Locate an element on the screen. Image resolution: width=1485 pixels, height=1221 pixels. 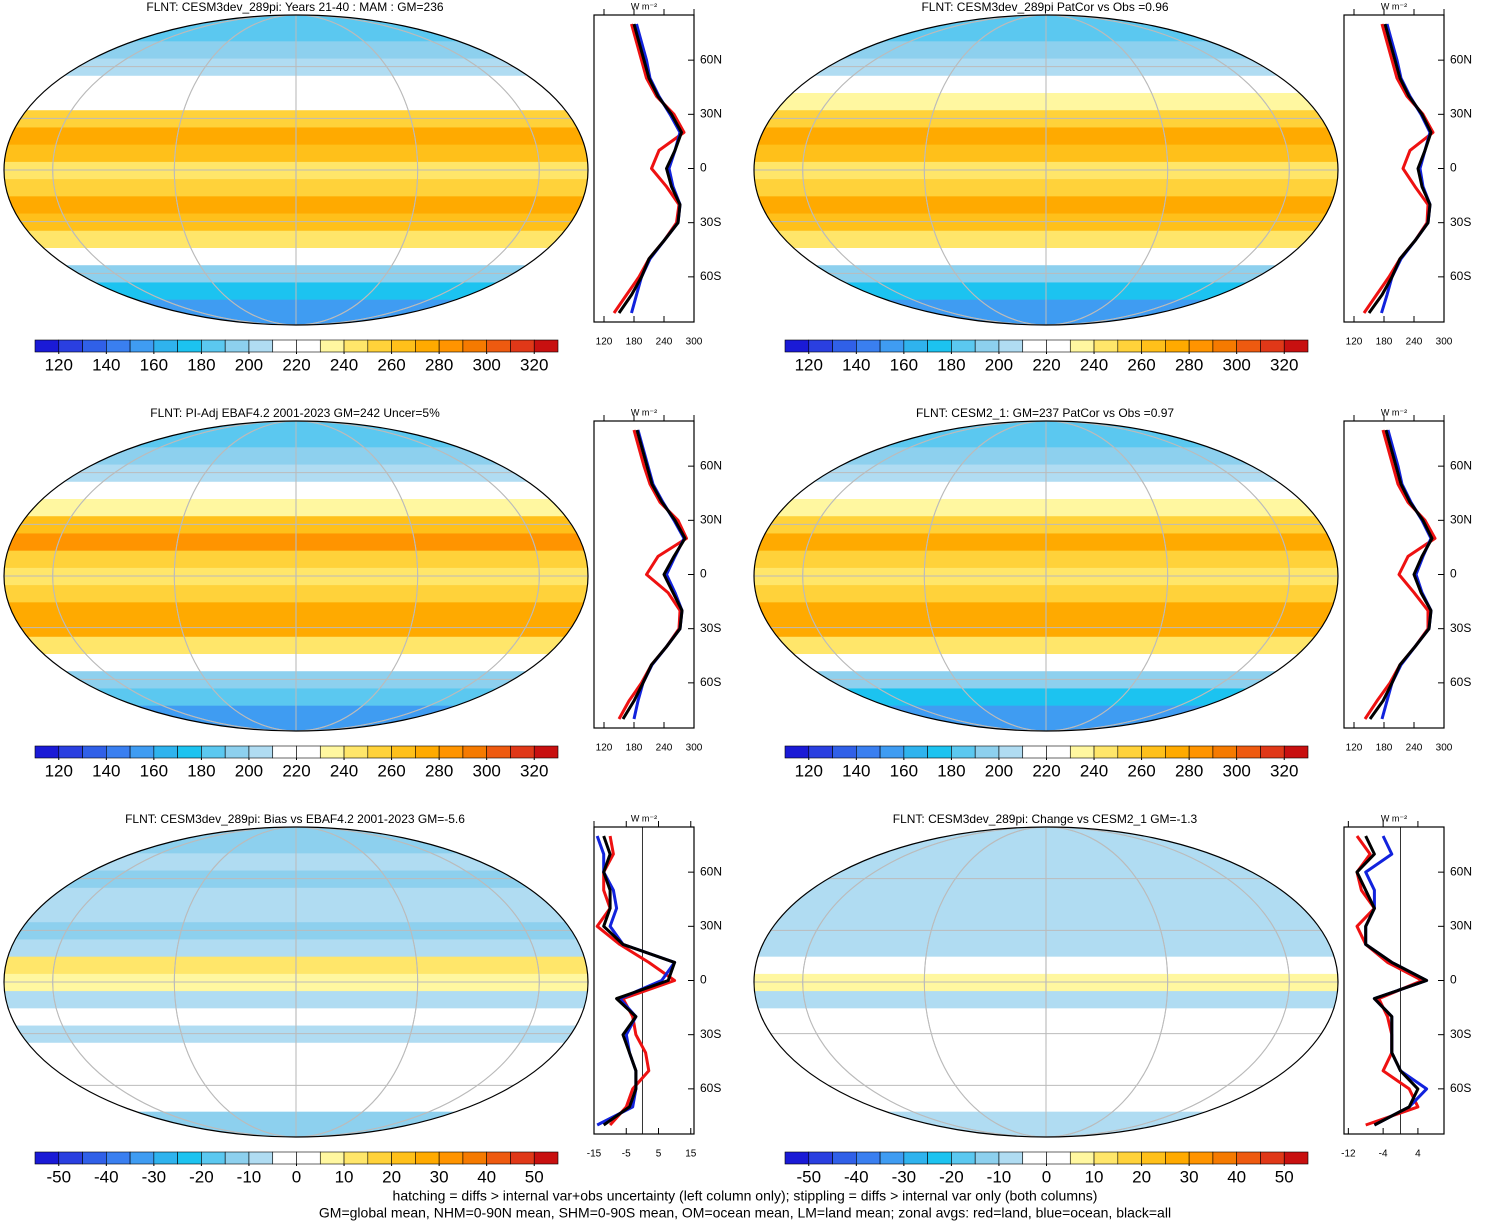
x-tick-label: -12 is located at coordinates (1348, 1154).